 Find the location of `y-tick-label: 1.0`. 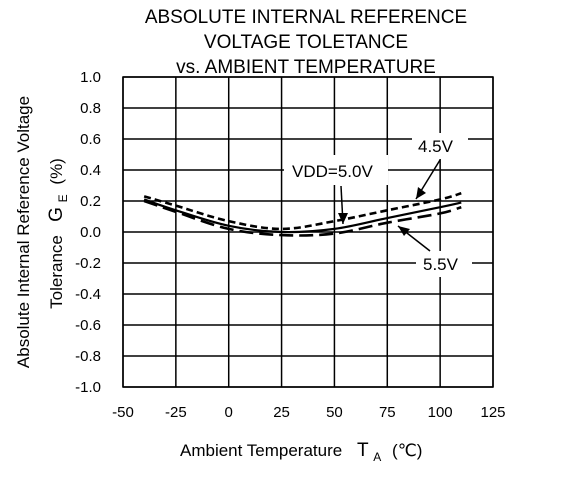

y-tick-label: 1.0 is located at coordinates (90, 77).